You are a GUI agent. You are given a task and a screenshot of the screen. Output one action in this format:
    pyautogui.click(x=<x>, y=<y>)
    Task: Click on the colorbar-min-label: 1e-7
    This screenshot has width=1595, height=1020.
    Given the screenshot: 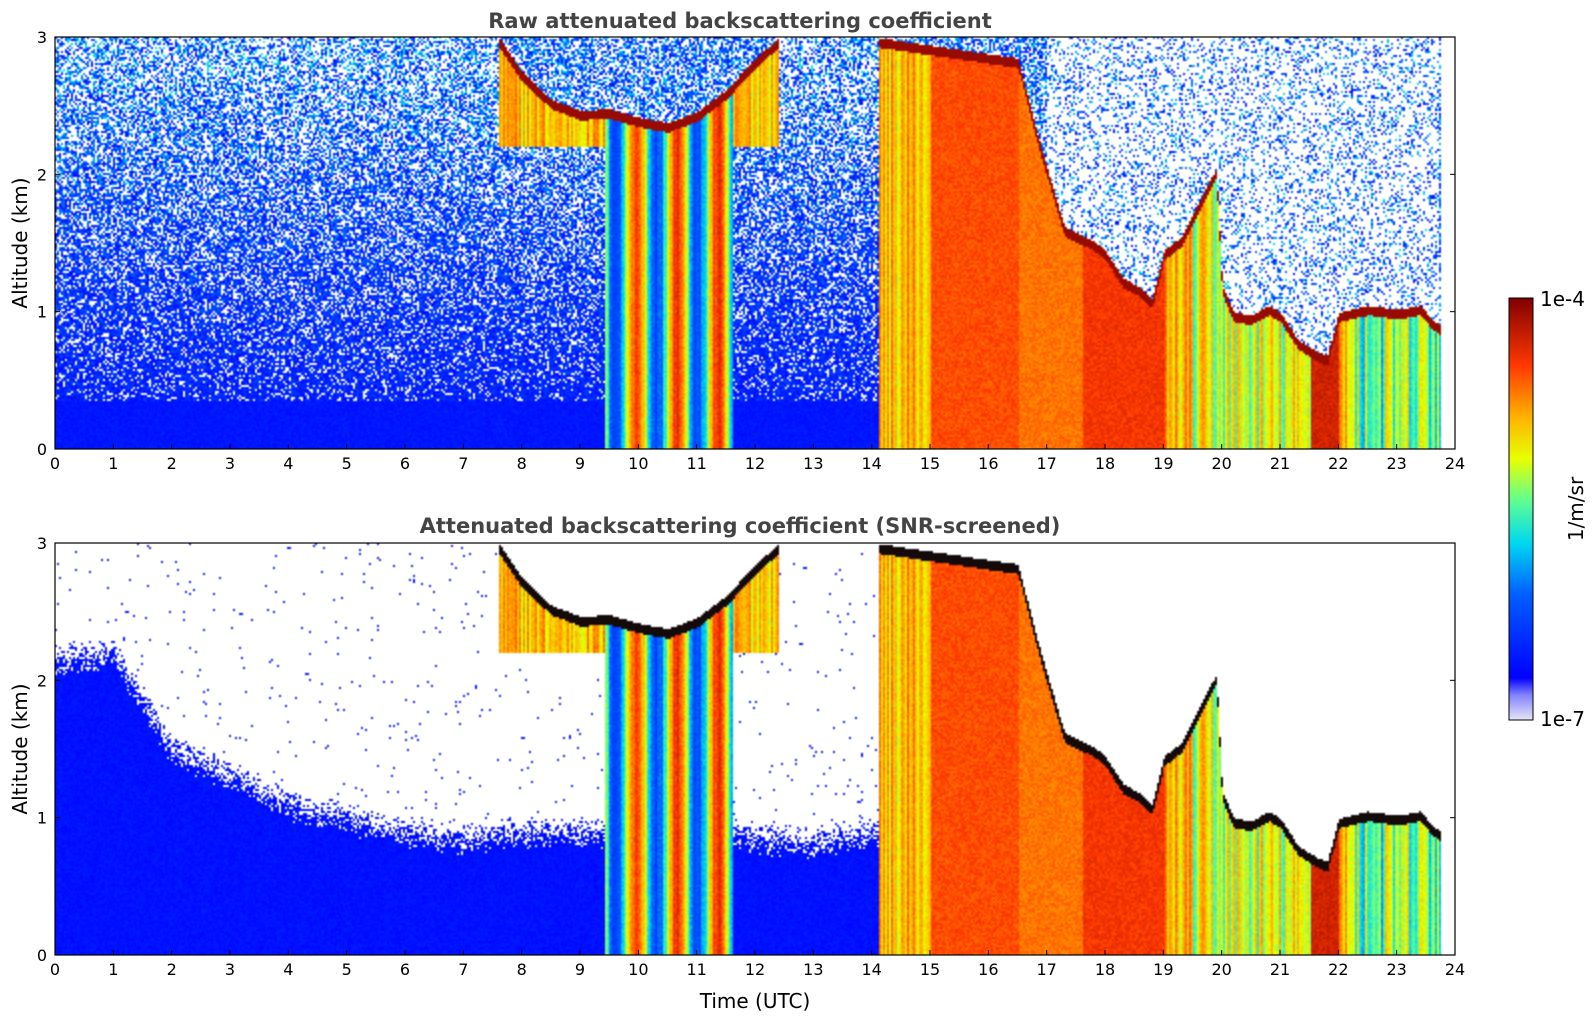 What is the action you would take?
    pyautogui.click(x=1562, y=719)
    